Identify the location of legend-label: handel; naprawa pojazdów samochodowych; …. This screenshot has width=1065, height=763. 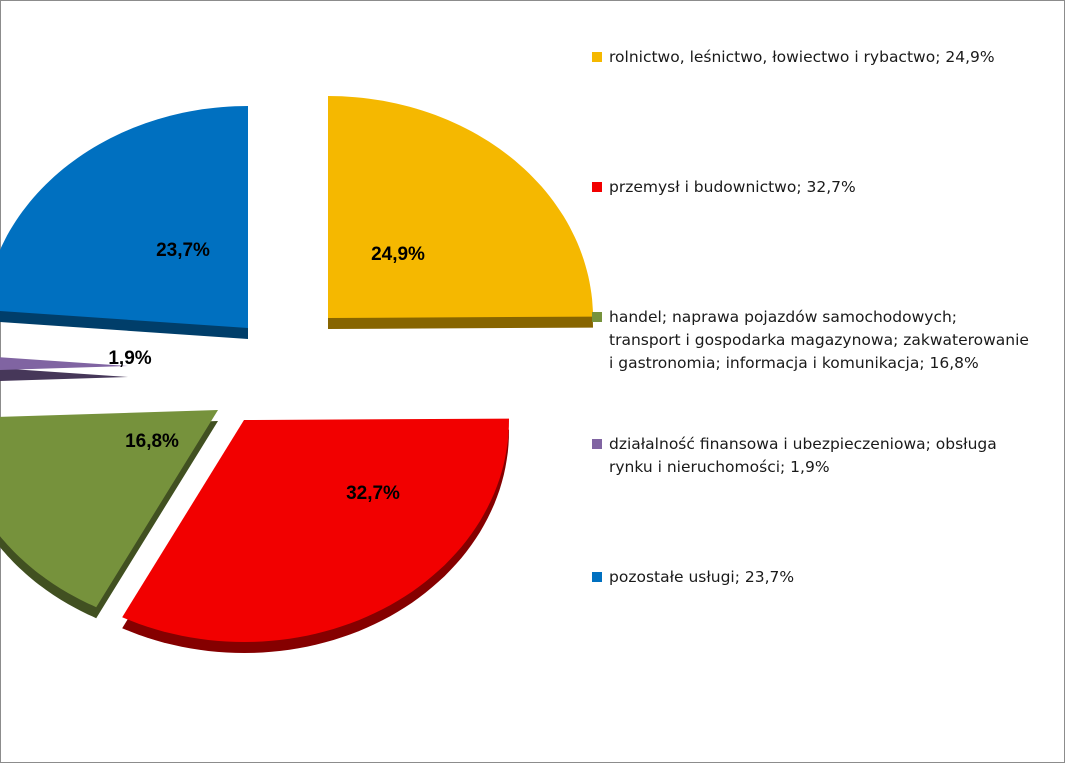
(819, 340).